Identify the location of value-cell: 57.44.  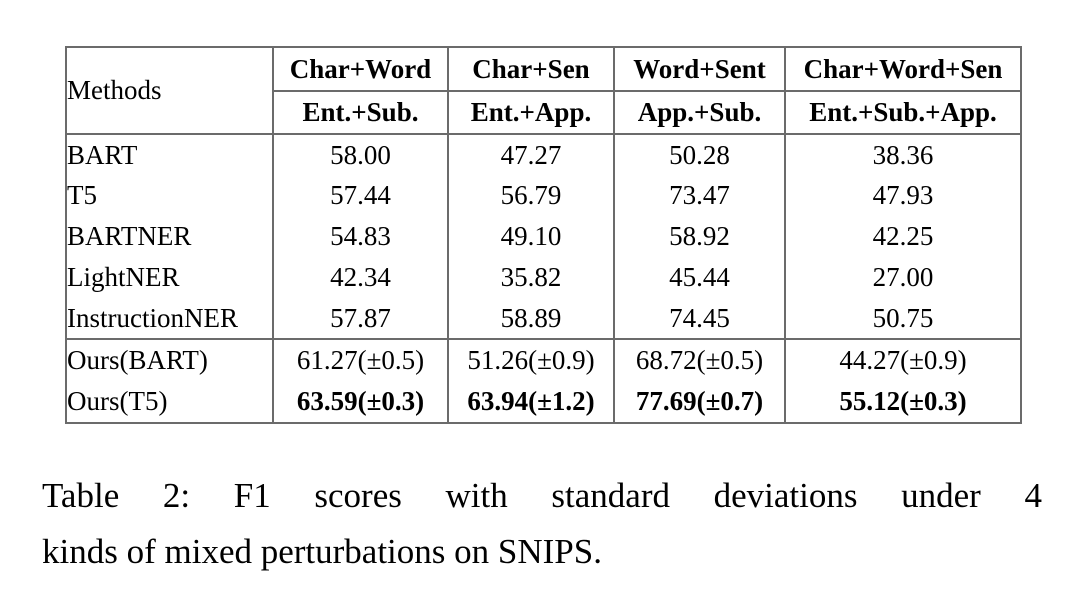
(360, 195).